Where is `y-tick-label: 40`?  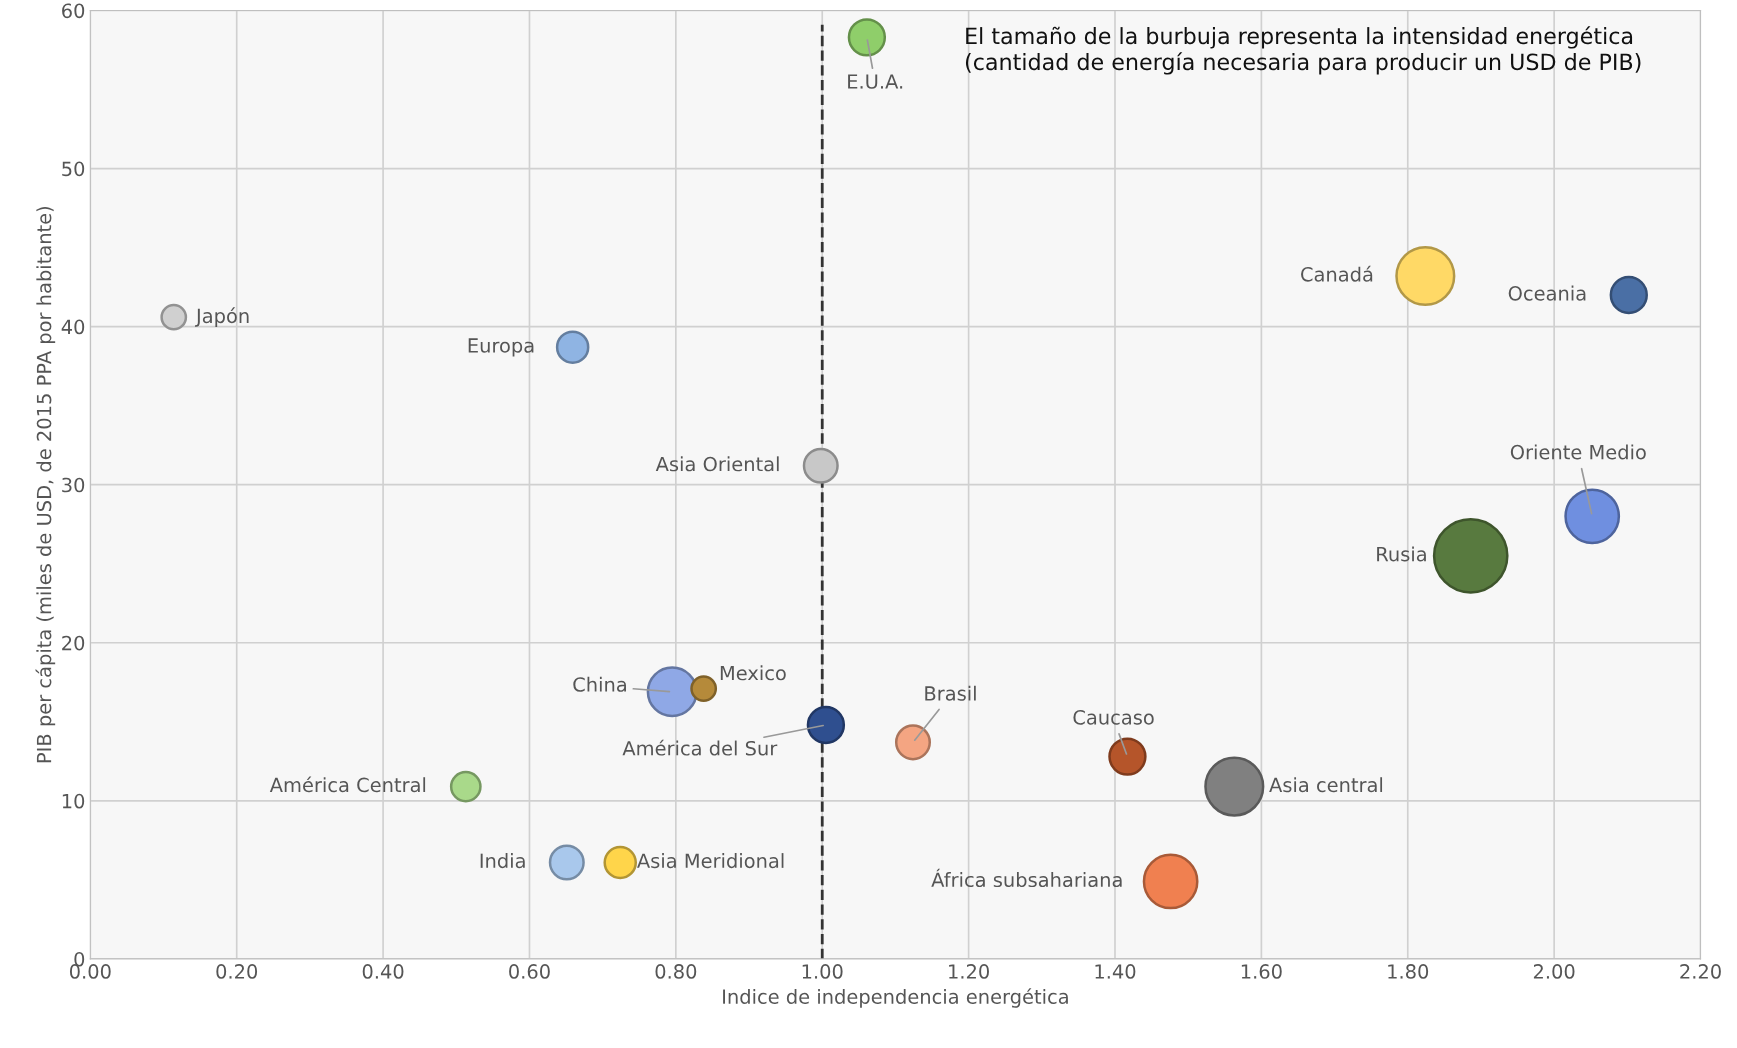
y-tick-label: 40 is located at coordinates (73, 327).